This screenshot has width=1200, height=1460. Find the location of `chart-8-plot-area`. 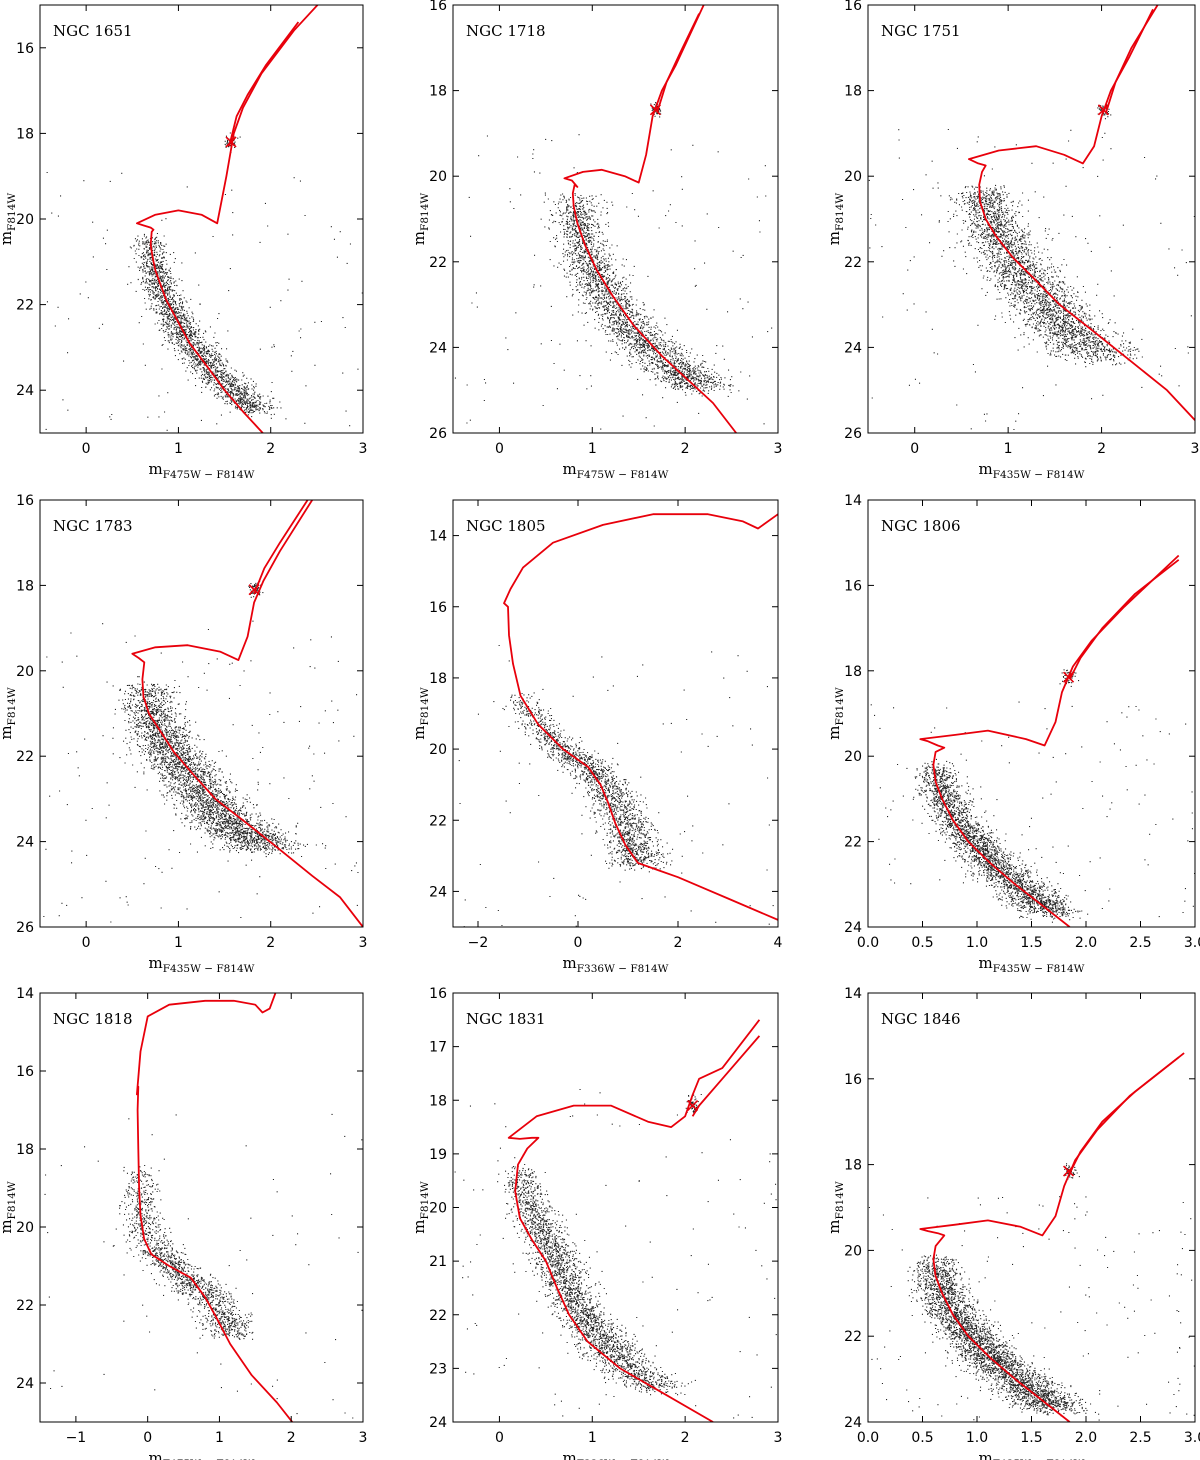

chart-8-plot-area is located at coordinates (615, 1220).